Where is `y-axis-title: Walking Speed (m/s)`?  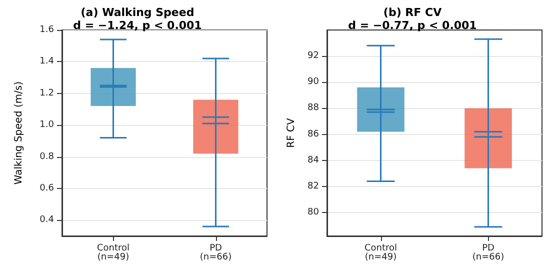
y-axis-title: Walking Speed (m/s) is located at coordinates (19, 133).